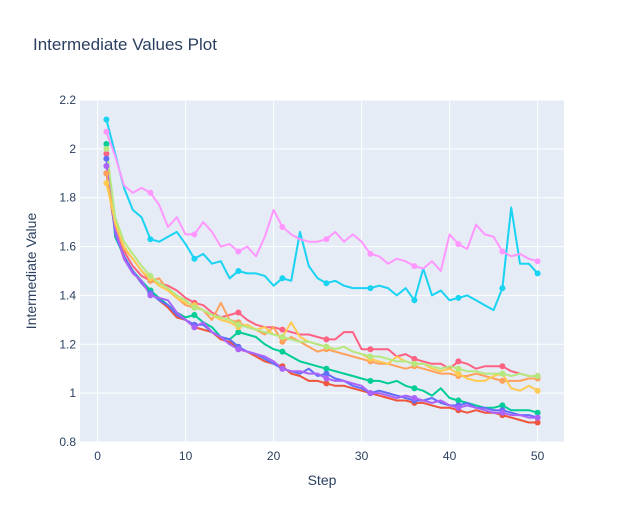  I want to click on x-axis-label: Step, so click(322, 480).